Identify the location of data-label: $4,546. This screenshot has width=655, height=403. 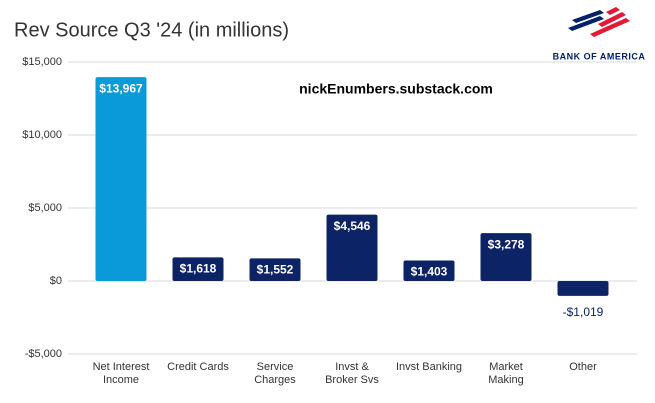
(352, 226).